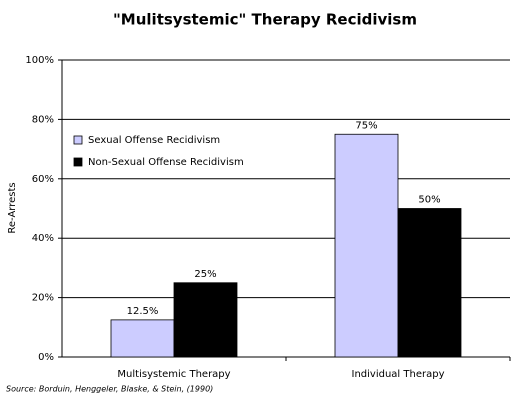 The image size is (529, 400). What do you see at coordinates (12, 207) in the screenshot?
I see `y-axis-label: Re-Arrests` at bounding box center [12, 207].